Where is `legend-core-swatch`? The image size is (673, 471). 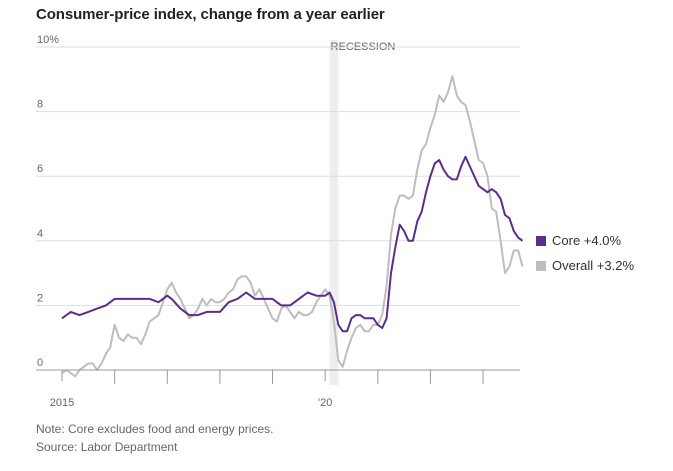
legend-core-swatch is located at coordinates (541, 241).